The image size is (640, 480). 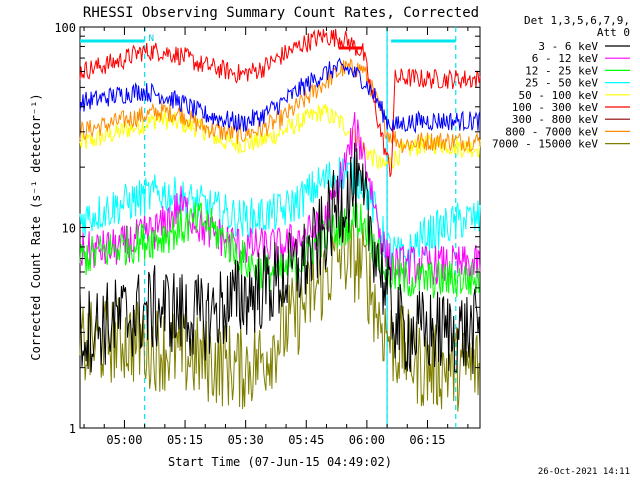 I want to click on legend-label: 100 - 300 keV, so click(x=555, y=107).